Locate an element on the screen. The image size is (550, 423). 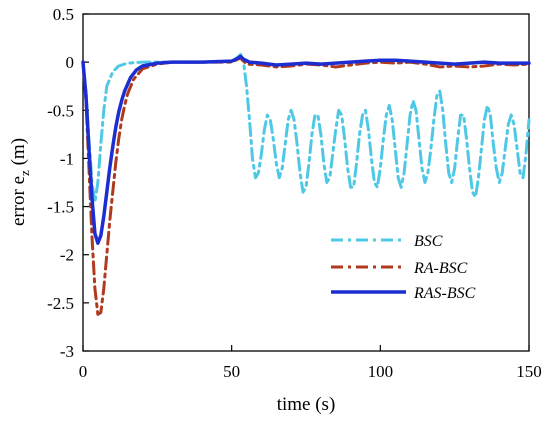
legend-label-ras-bsc: RAS-BSC is located at coordinates (444, 293).